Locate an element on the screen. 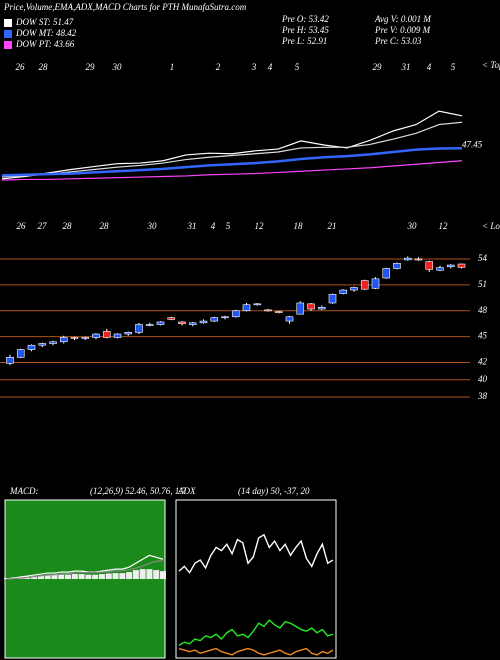 Image resolution: width=500 pixels, height=660 pixels. end-label: 47.45 is located at coordinates (472, 144).